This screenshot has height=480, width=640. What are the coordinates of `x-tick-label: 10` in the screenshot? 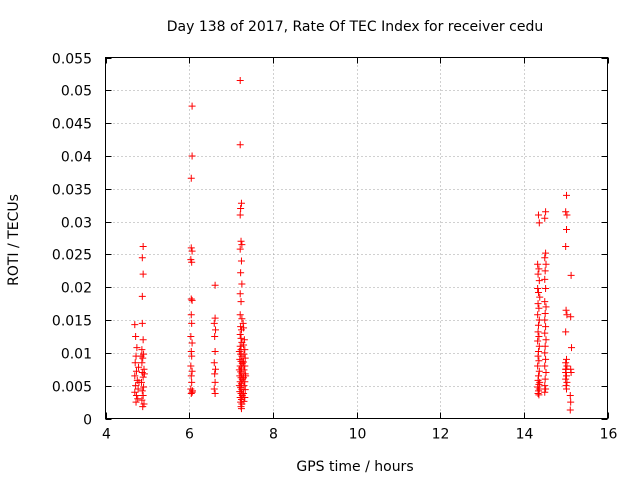 It's located at (358, 435).